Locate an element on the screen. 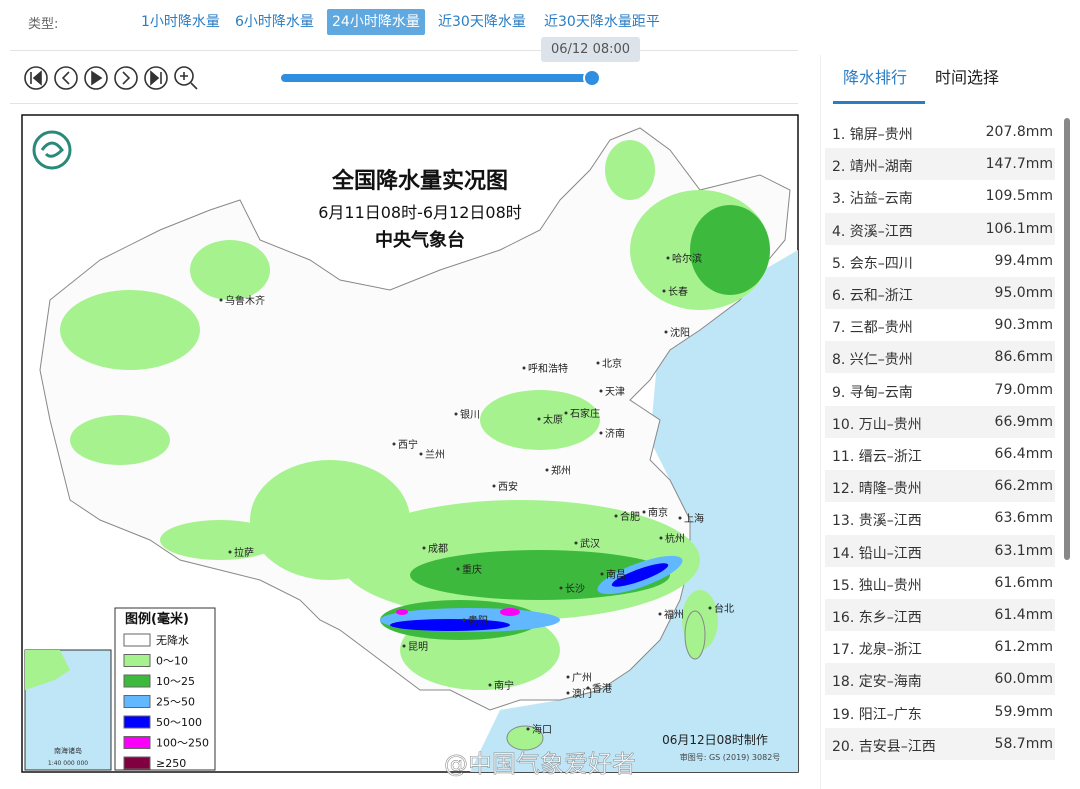 The image size is (1080, 789). city-label: 天津 is located at coordinates (615, 392).